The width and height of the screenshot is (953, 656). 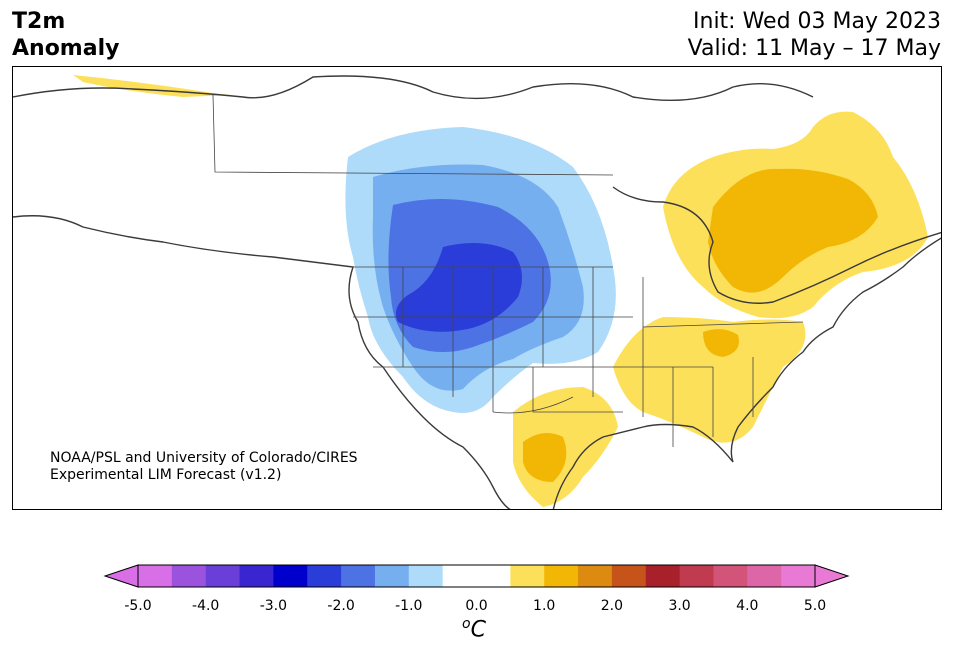 What do you see at coordinates (121, 576) in the screenshot?
I see `colorbar-extend-low` at bounding box center [121, 576].